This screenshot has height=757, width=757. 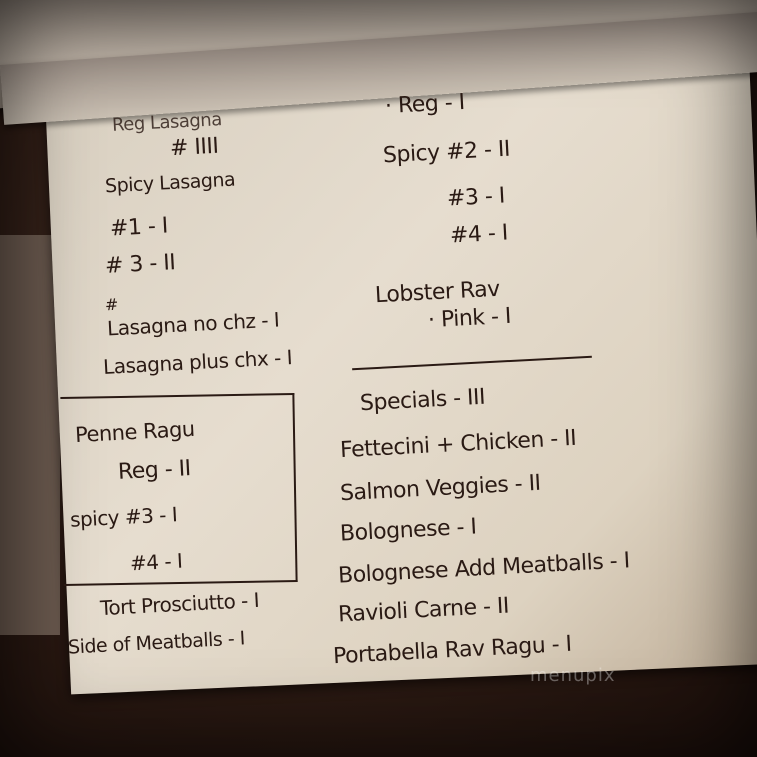 What do you see at coordinates (194, 147) in the screenshot?
I see `reg-lasagna-count: # IIII` at bounding box center [194, 147].